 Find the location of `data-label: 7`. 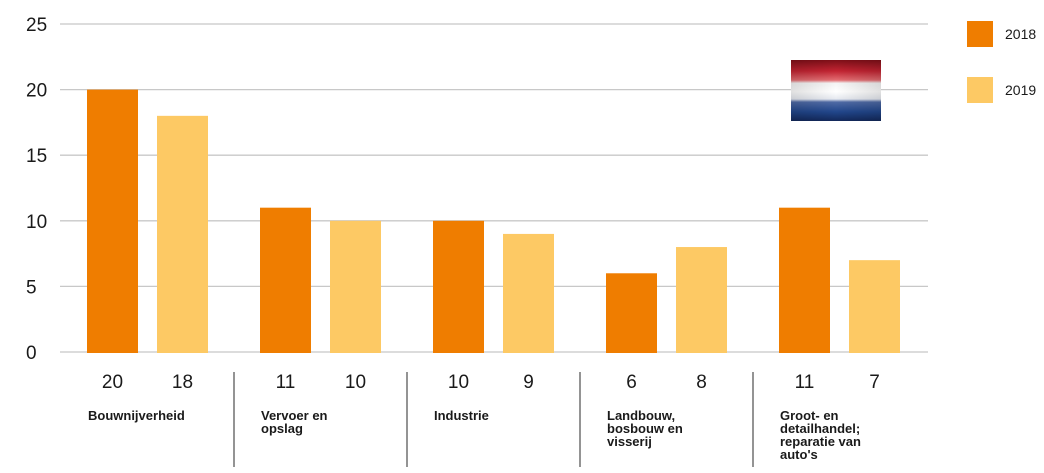

data-label: 7 is located at coordinates (874, 382).